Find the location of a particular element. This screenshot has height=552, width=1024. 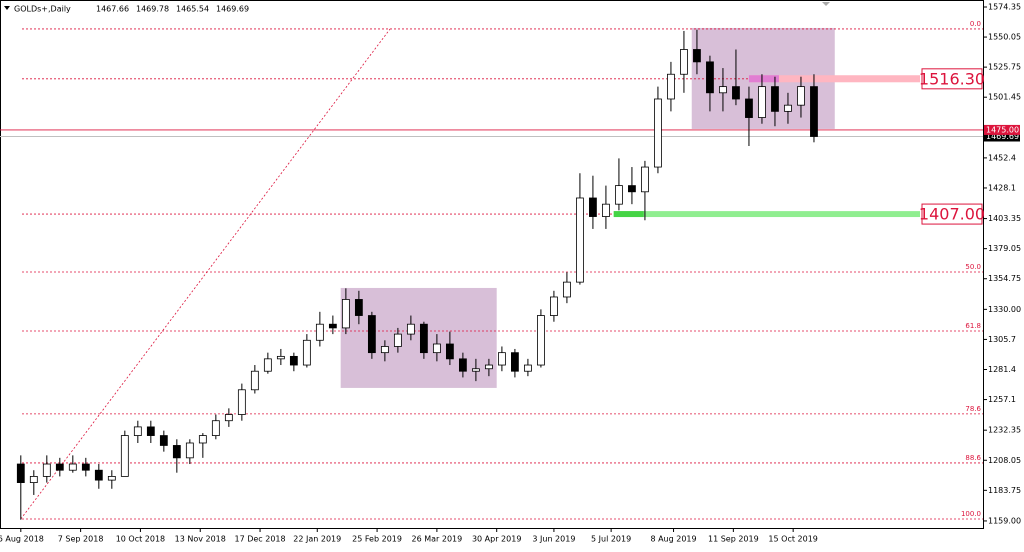

y-tick-label: 1232.35 is located at coordinates (1004, 430).